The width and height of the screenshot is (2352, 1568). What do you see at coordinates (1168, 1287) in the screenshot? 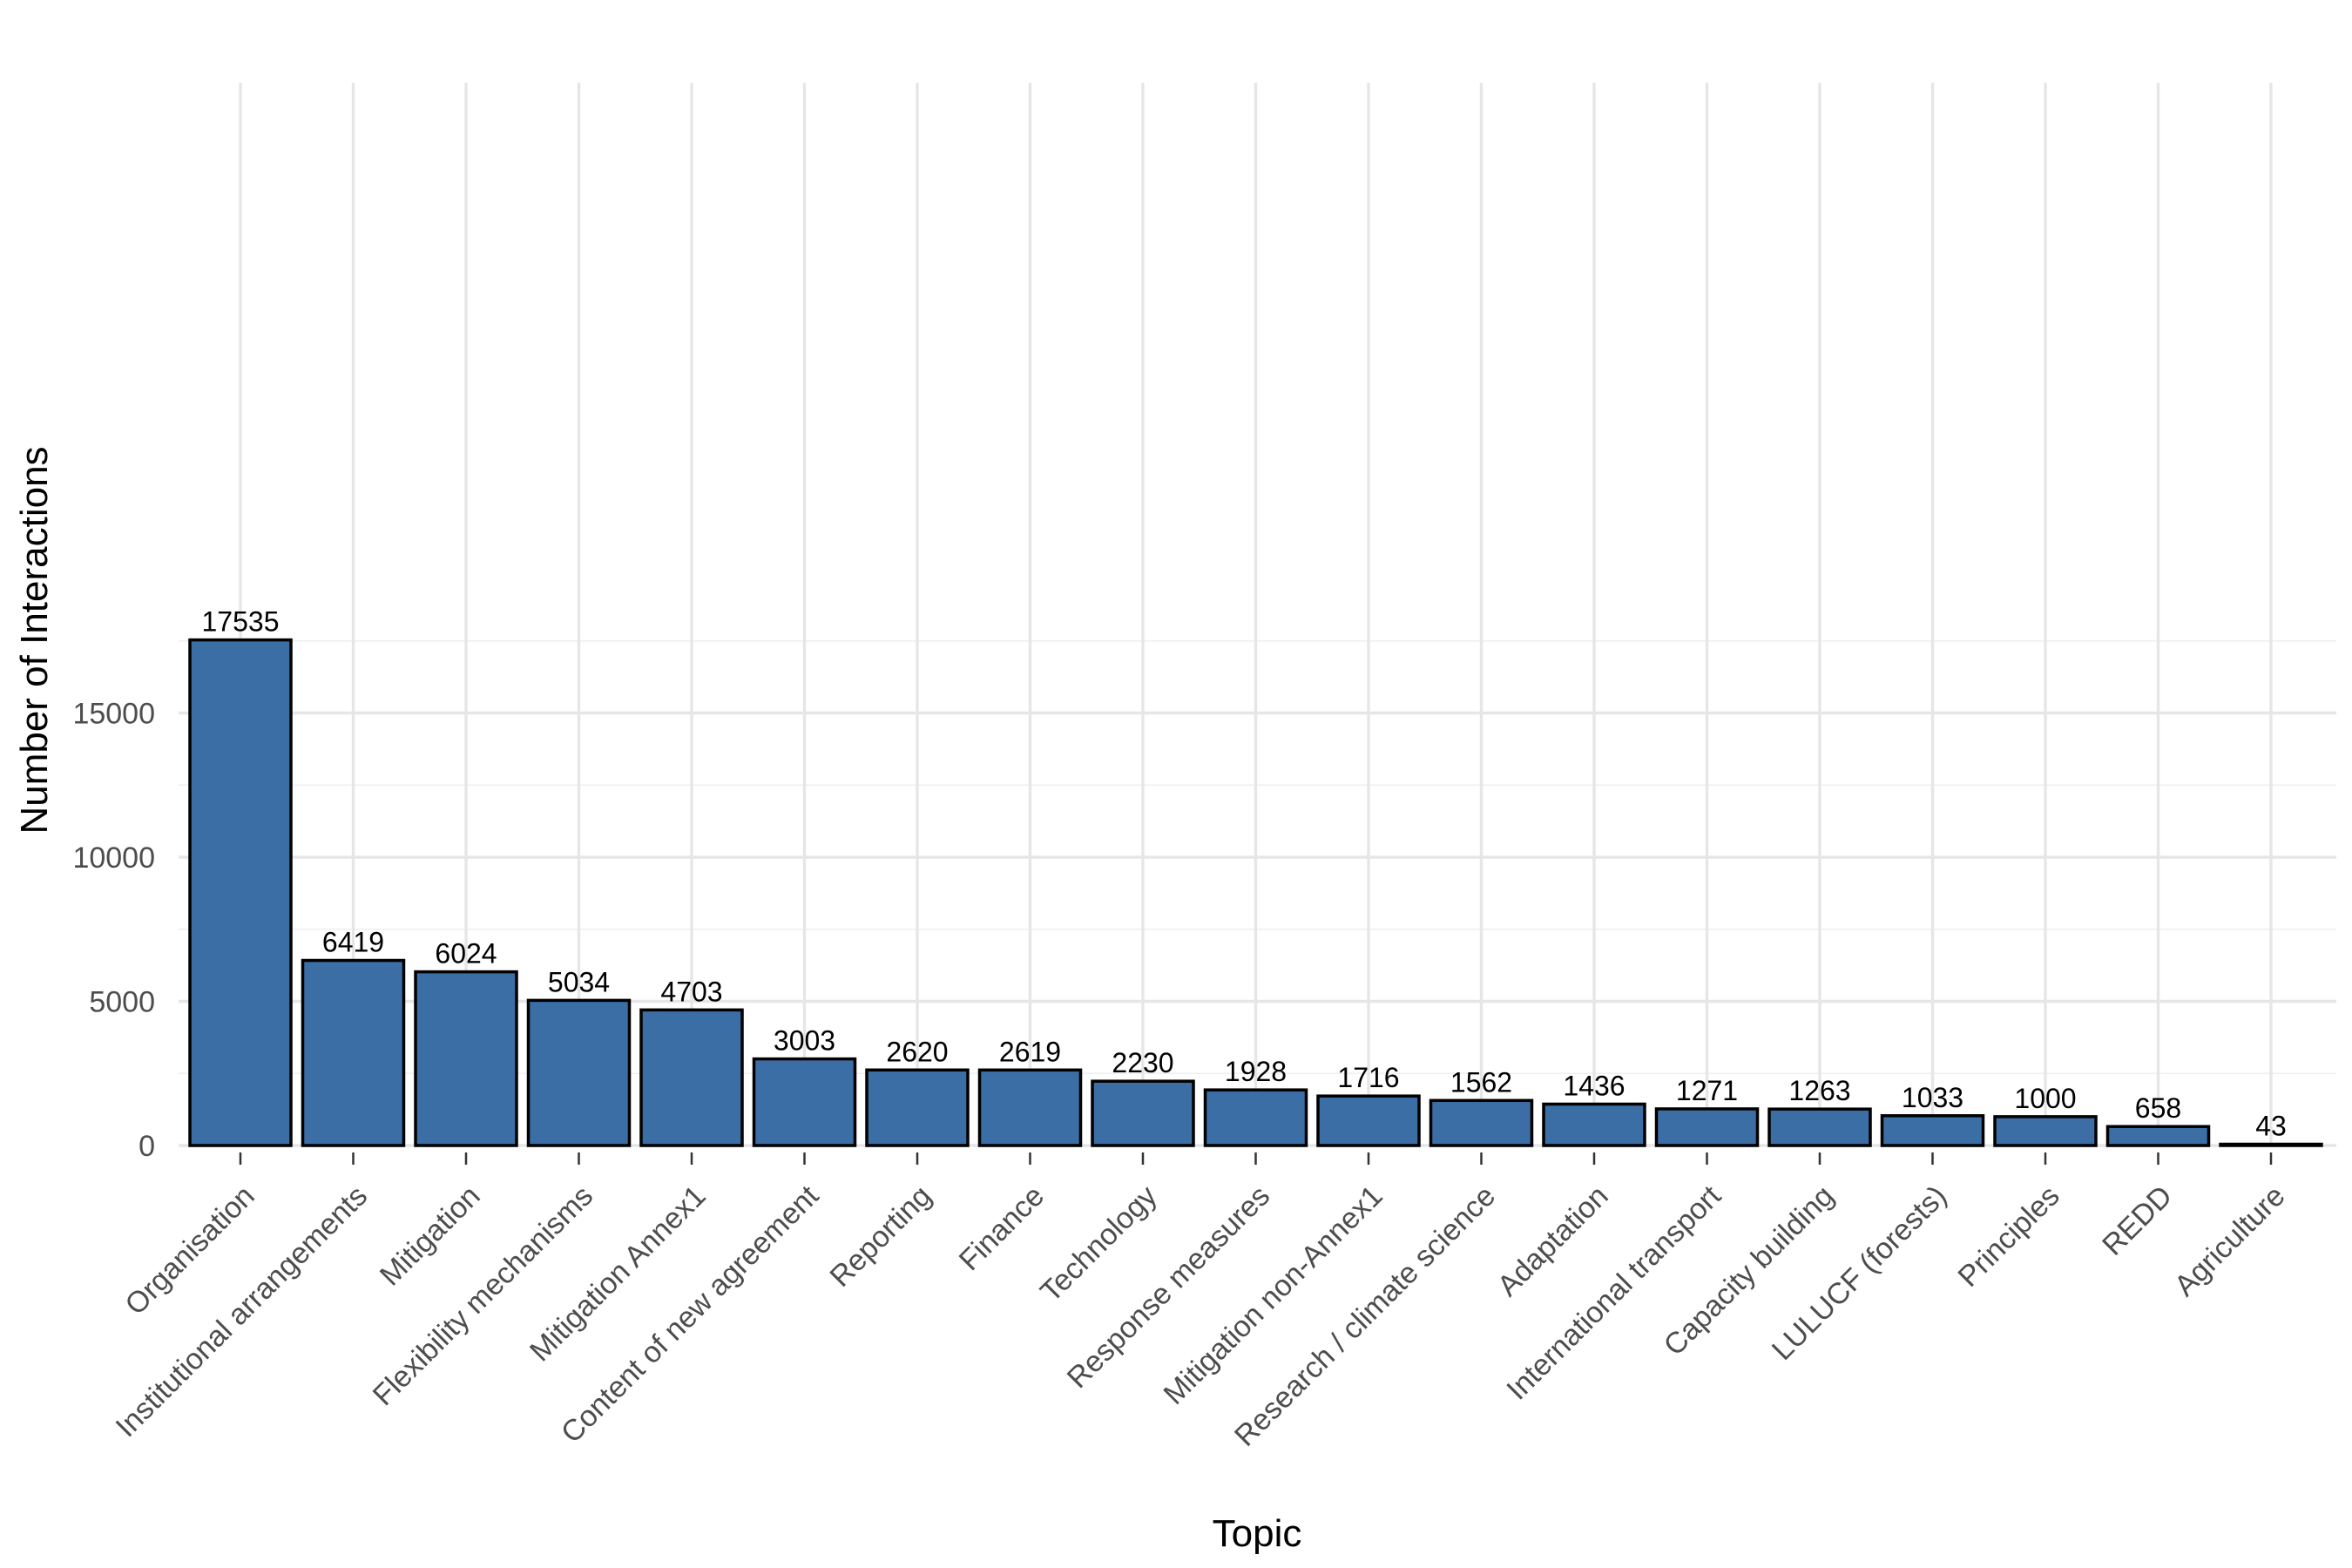
I see `x-tick-label: Response measures` at bounding box center [1168, 1287].